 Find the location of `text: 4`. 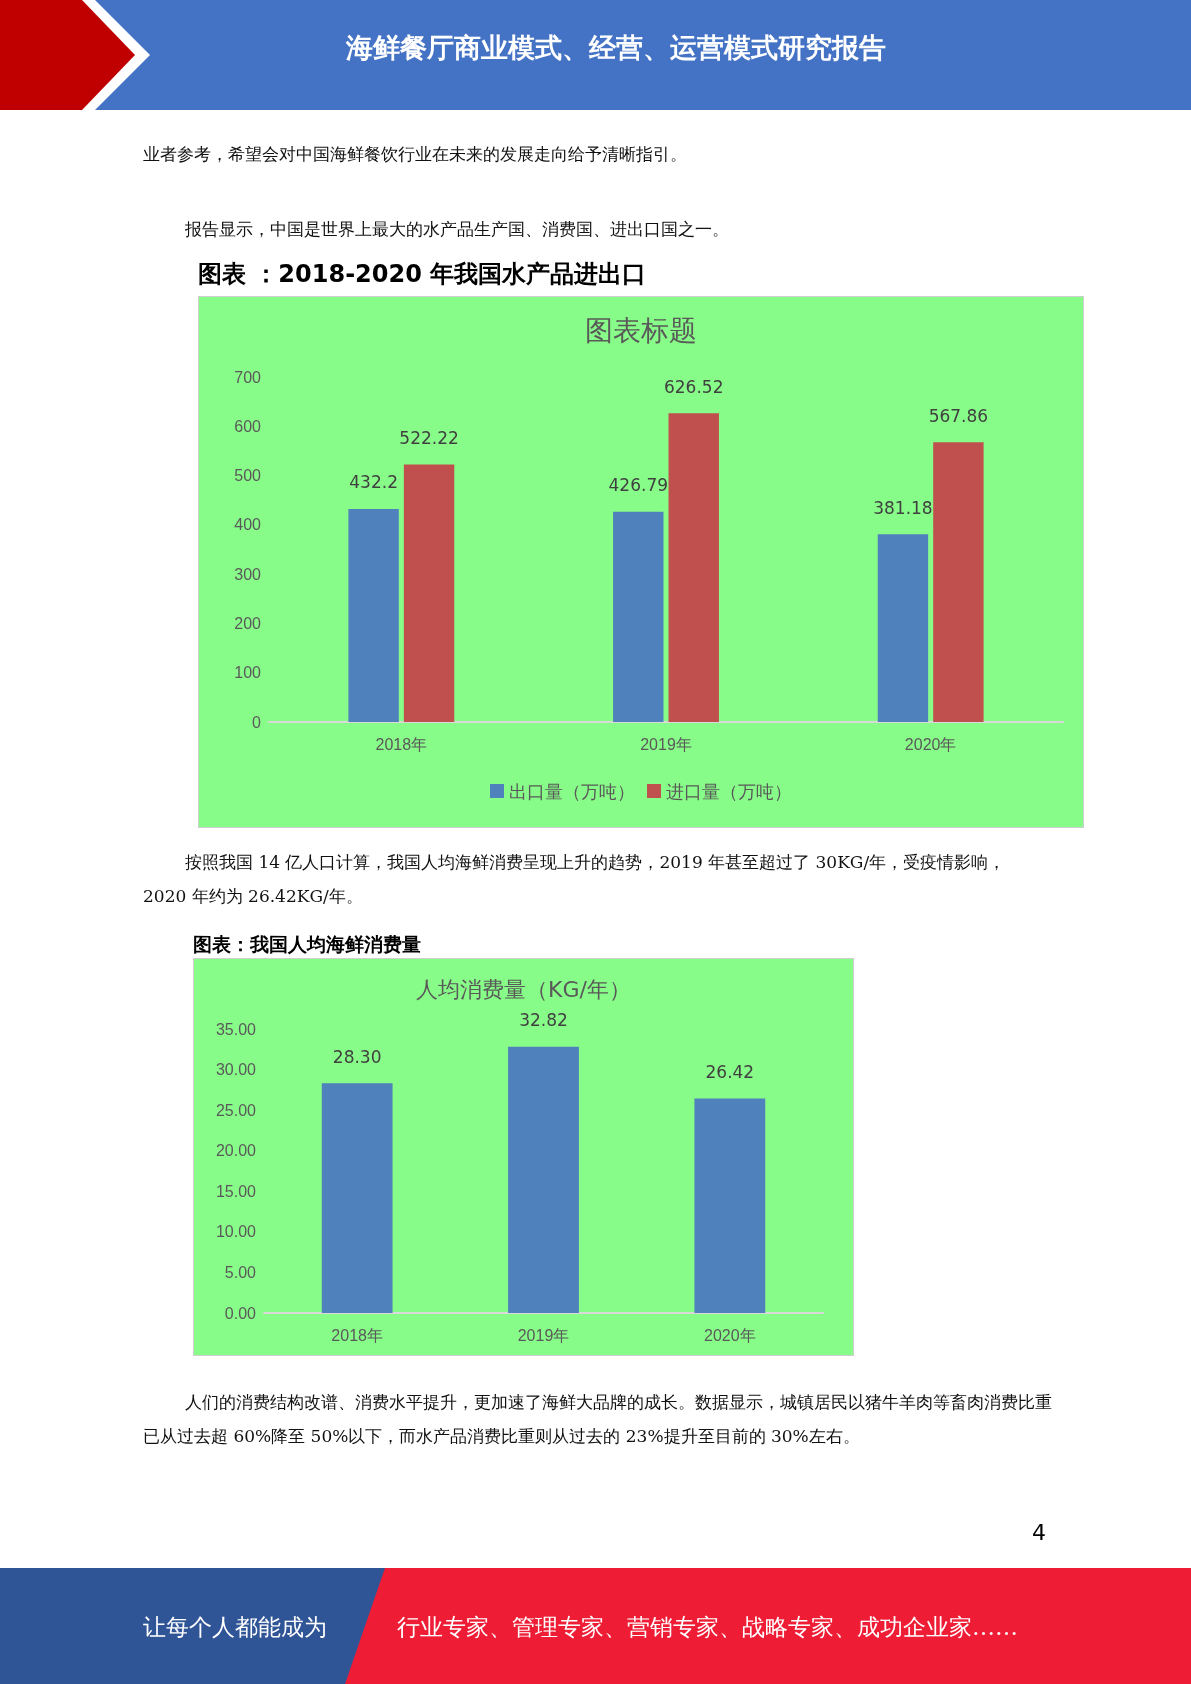

text: 4 is located at coordinates (1039, 1532).